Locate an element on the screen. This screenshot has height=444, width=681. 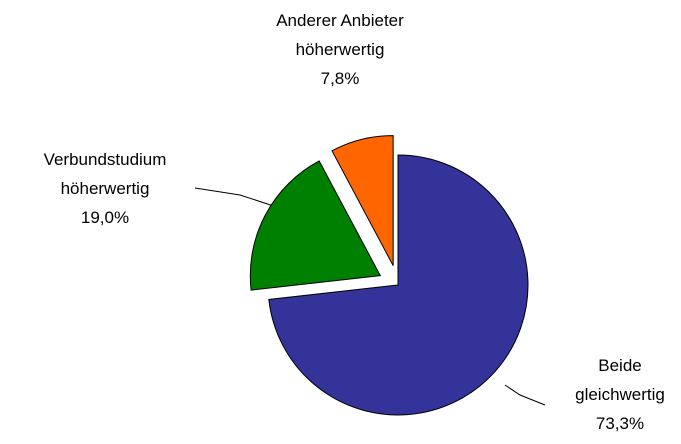
value-label: 7,8% is located at coordinates (340, 78).